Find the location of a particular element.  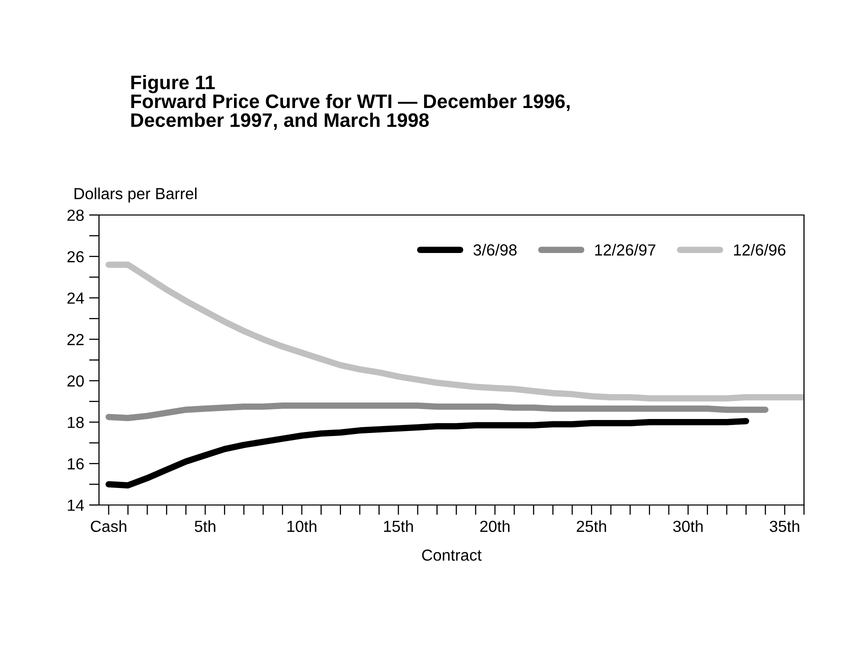

legend-label: 12/6/96 is located at coordinates (760, 250).